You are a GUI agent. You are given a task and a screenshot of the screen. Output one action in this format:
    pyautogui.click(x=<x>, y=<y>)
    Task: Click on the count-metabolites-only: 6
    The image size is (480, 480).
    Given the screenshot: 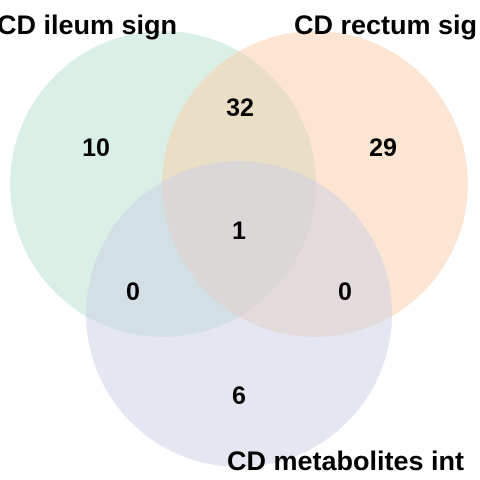 What is the action you would take?
    pyautogui.click(x=239, y=396)
    